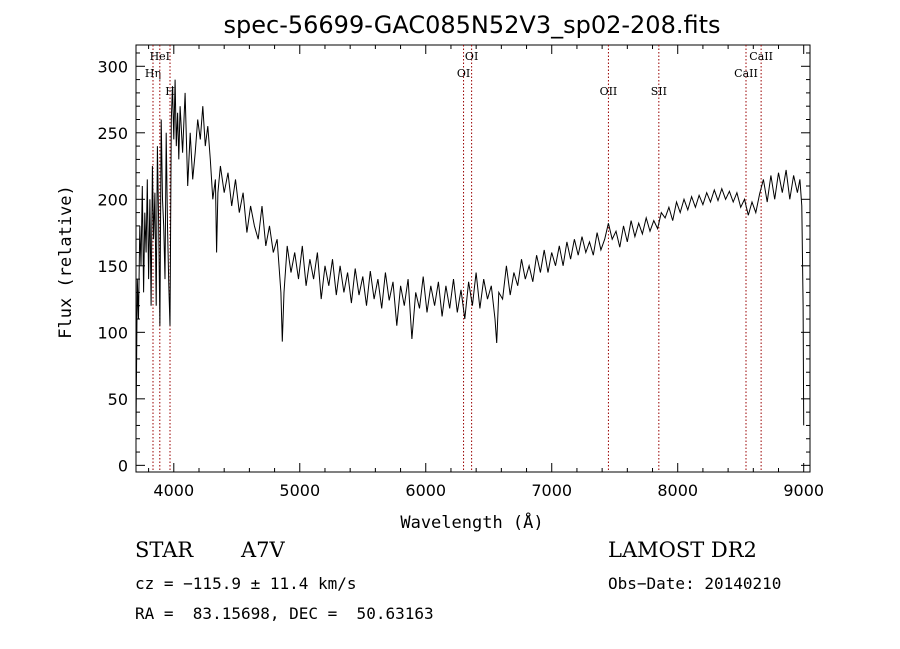 The image size is (900, 649). I want to click on redshift-cz: cz = −115.9 ± 11.4 km/s, so click(246, 583).